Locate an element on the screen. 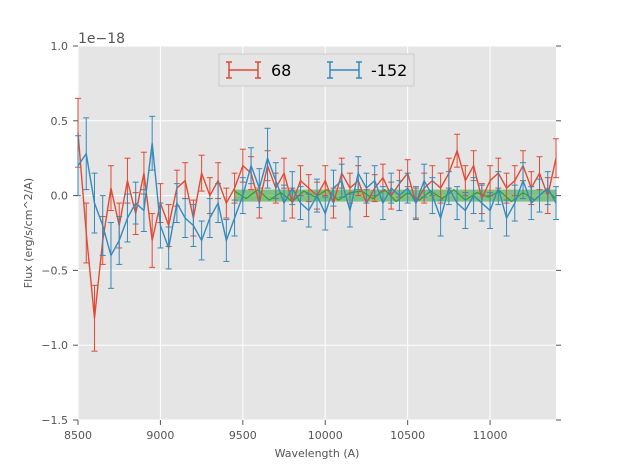 The width and height of the screenshot is (617, 467). x-tick-label: 9500 is located at coordinates (243, 435).